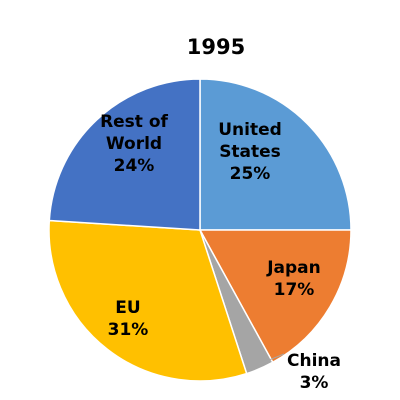  I want to click on pie-slice-rest-of-world, so click(124, 154).